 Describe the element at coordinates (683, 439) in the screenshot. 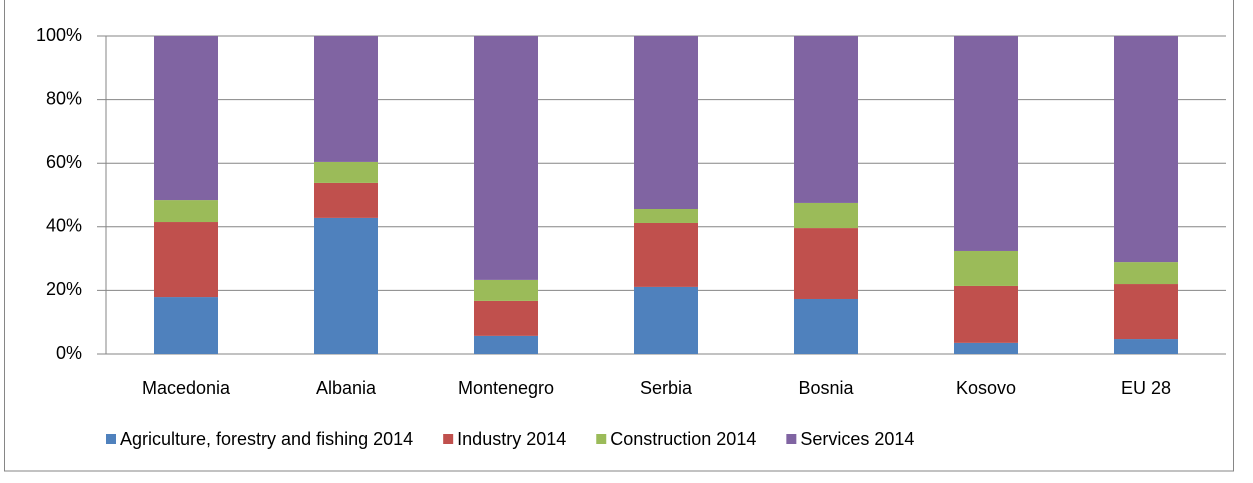

I see `legend-label: Construction 2014` at that location.